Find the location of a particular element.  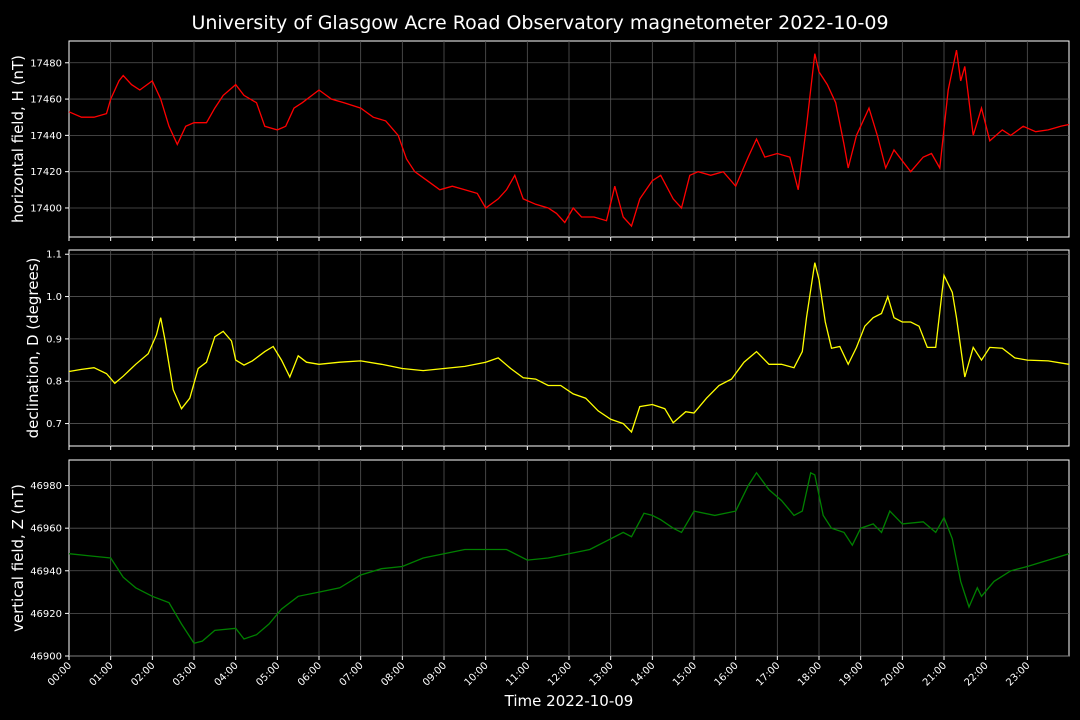

panel-z-xticks is located at coordinates (548, 658).